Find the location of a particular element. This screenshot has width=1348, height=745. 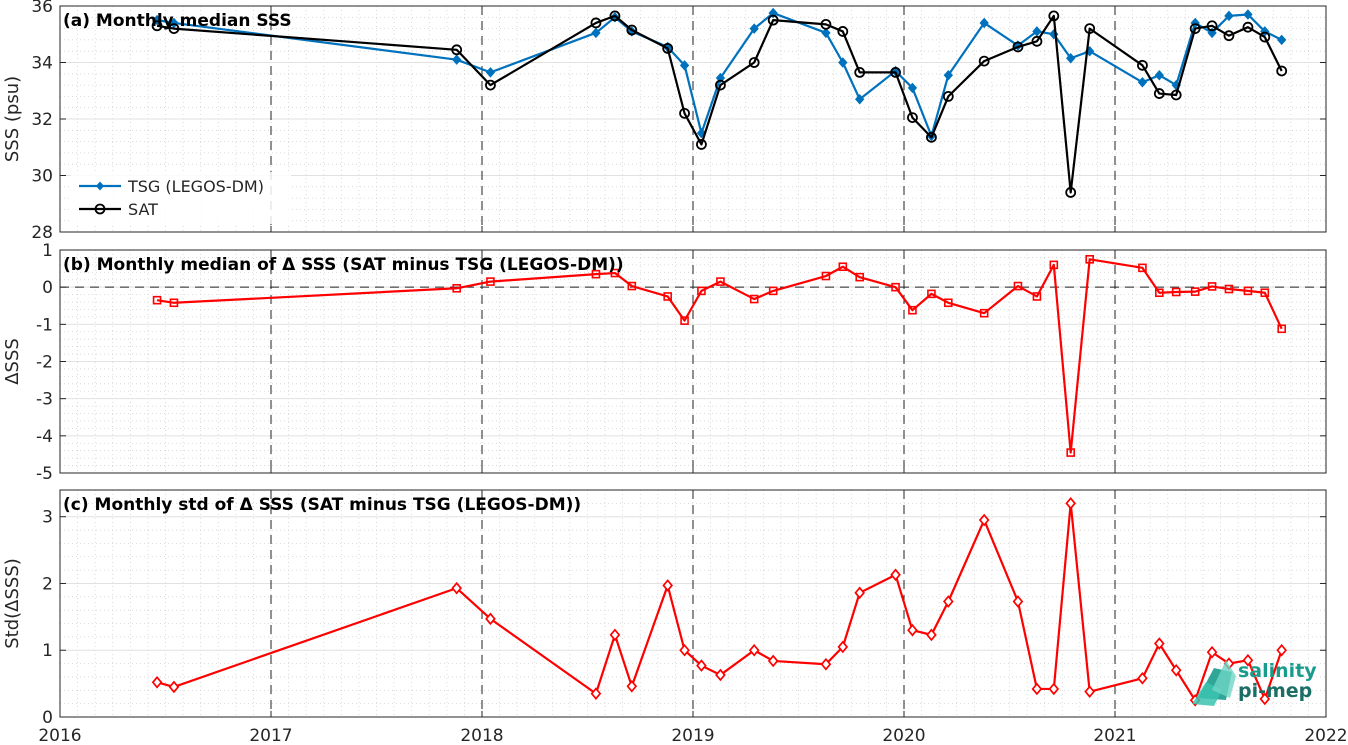

y-tick-label: 32 is located at coordinates (42, 120).